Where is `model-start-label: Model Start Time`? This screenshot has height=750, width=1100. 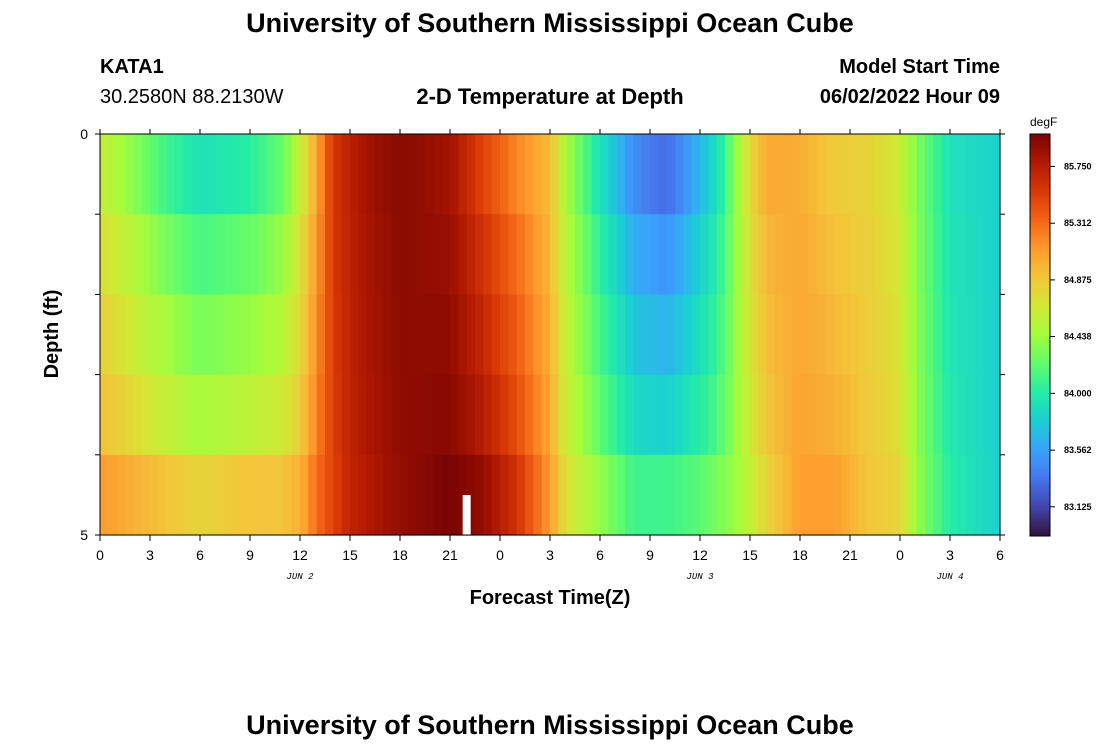
model-start-label: Model Start Time is located at coordinates (919, 67).